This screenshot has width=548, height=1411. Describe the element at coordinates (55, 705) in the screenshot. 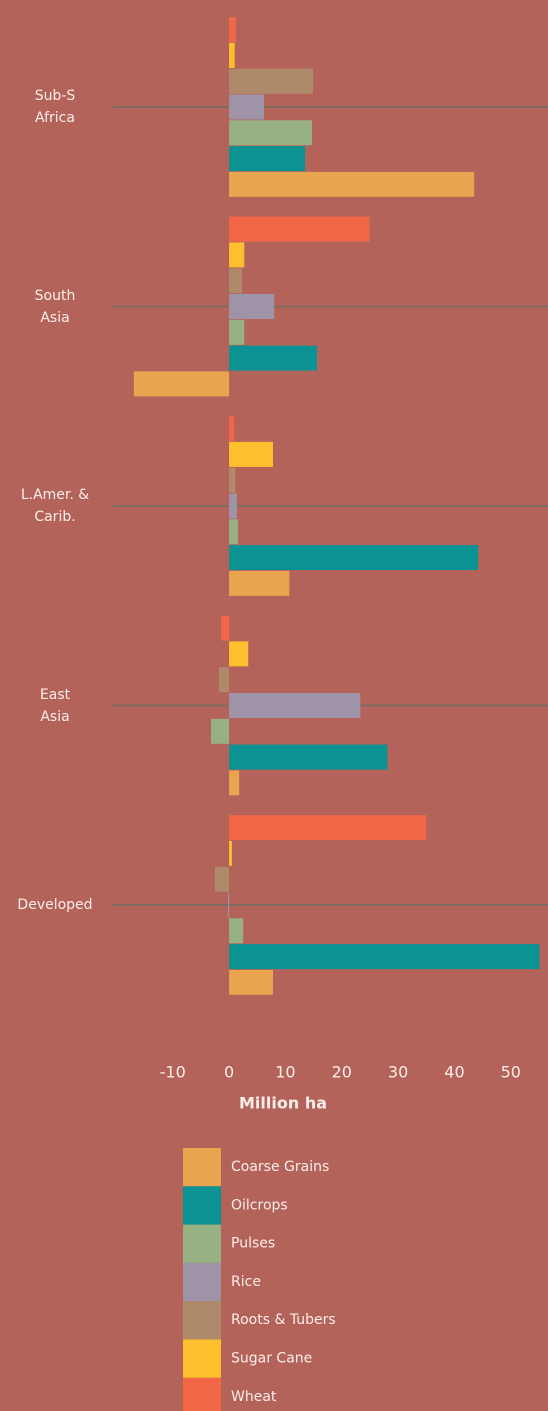

I see `category-label: East Asia` at that location.